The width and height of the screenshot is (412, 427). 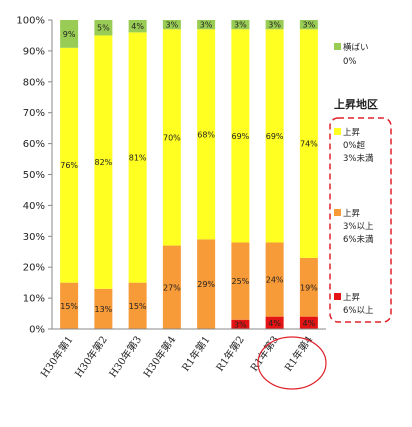 I want to click on data-label: 74%, so click(x=309, y=144).